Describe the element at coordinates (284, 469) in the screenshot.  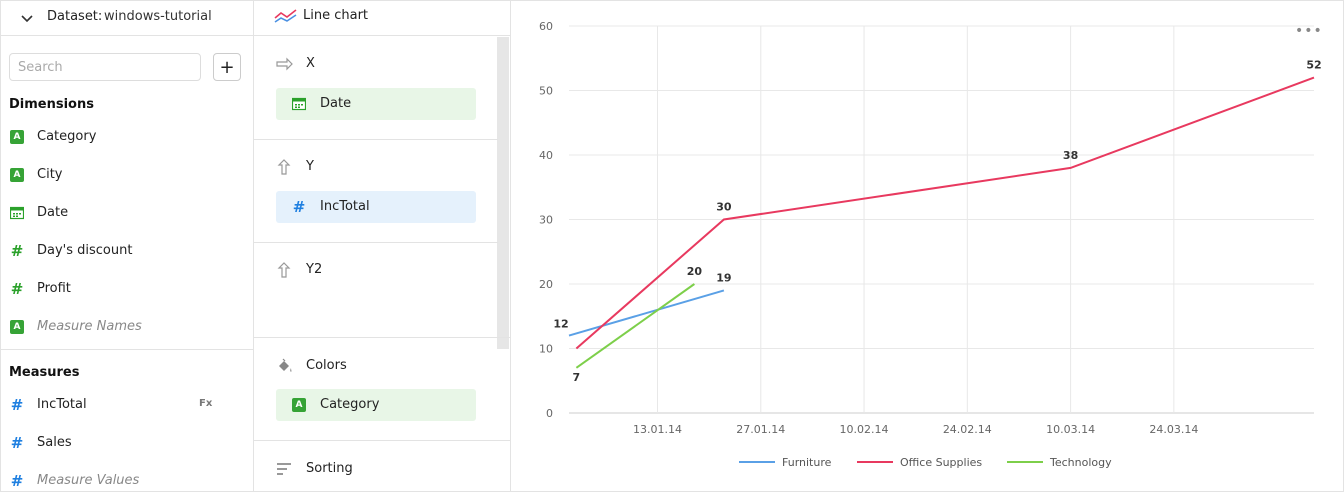
I see `sort-icon` at that location.